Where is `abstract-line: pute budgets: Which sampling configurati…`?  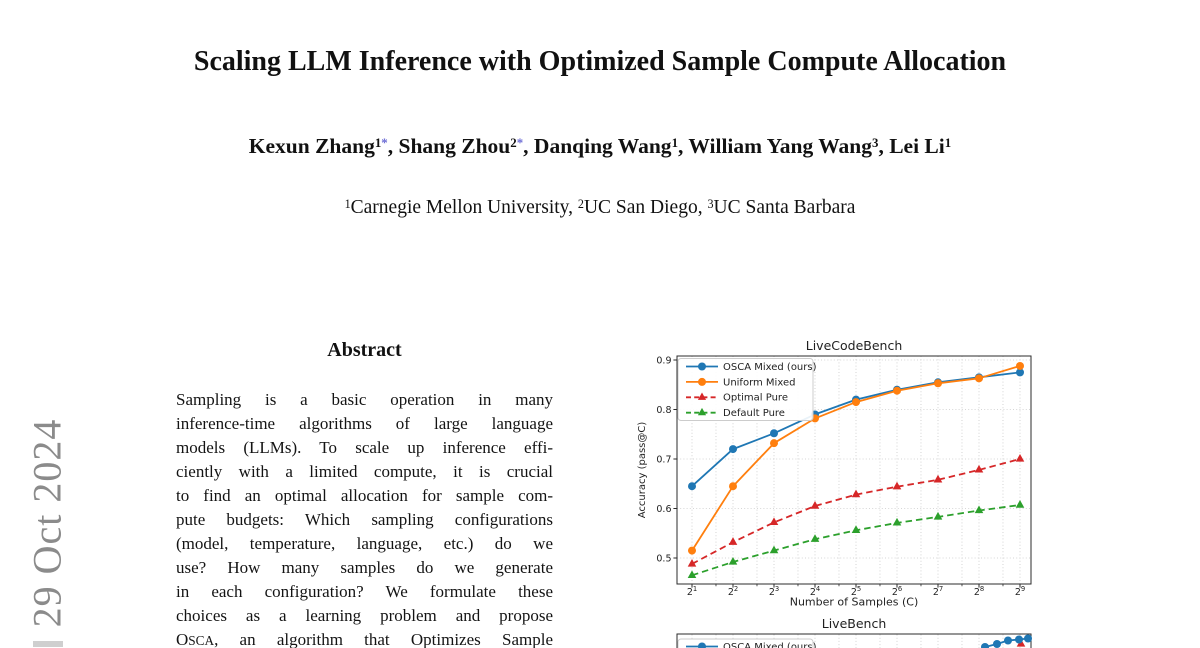 abstract-line: pute budgets: Which sampling configurati… is located at coordinates (364, 519).